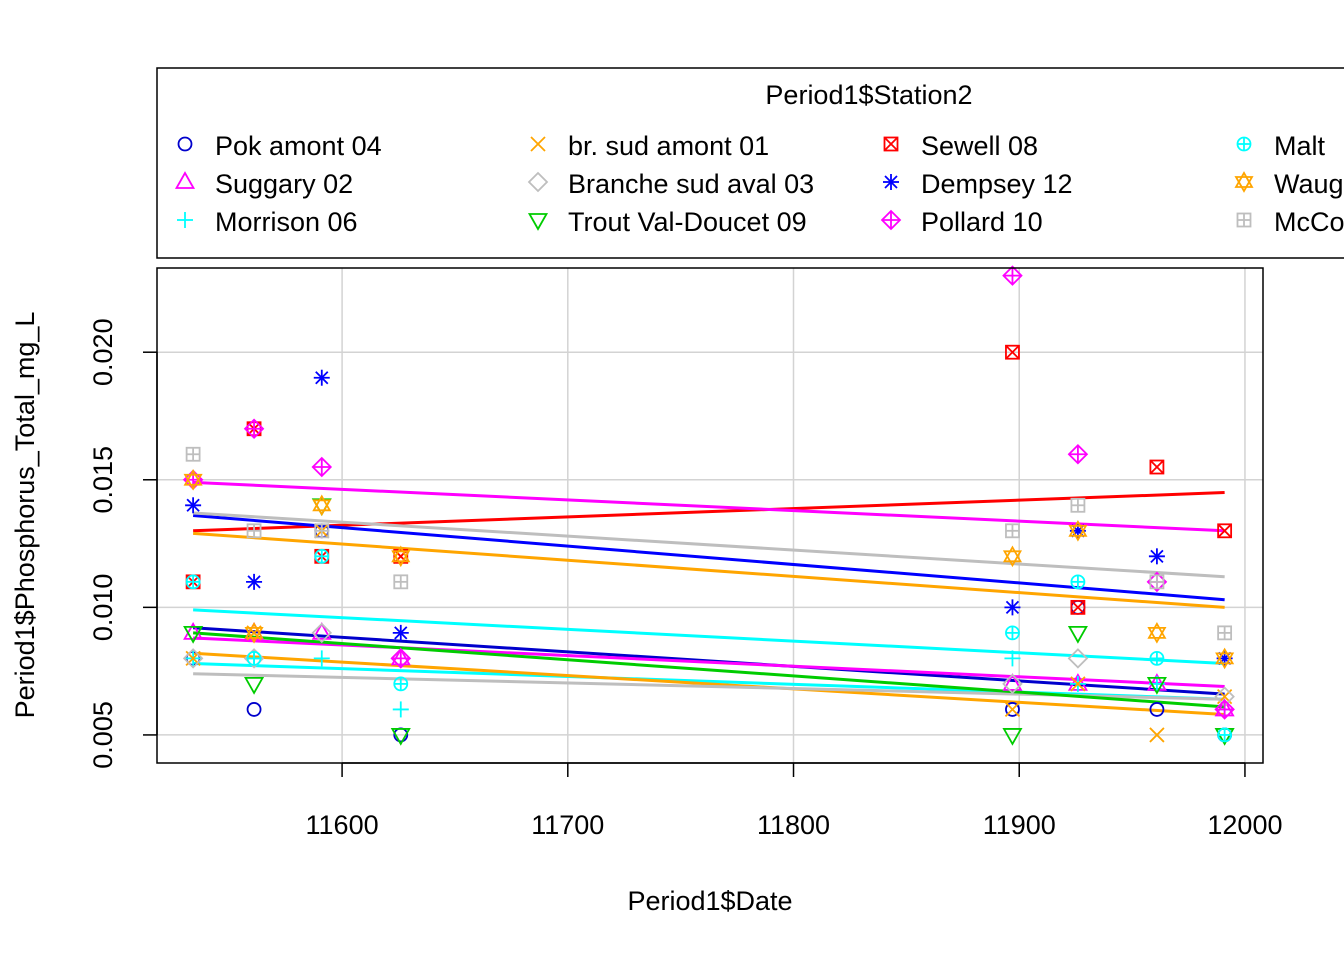  What do you see at coordinates (997, 184) in the screenshot?
I see `legend-label-dempsey-12: Dempsey 12` at bounding box center [997, 184].